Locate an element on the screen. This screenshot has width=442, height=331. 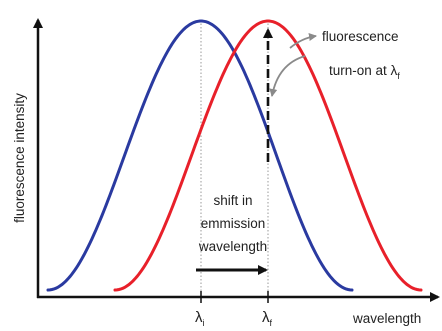
lambda-i-tick-label: λi is located at coordinates (200, 318).